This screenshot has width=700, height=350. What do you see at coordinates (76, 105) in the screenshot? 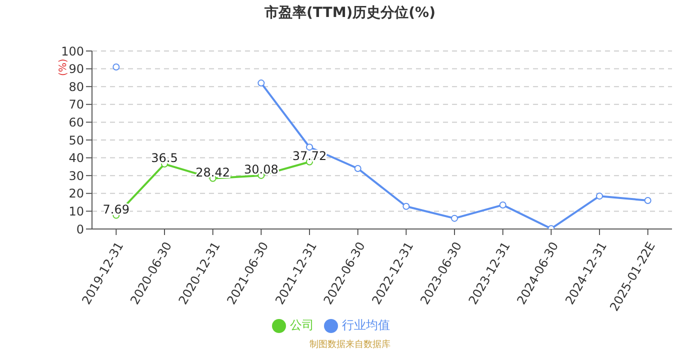
I see `y-tick-label: 70` at bounding box center [76, 105].